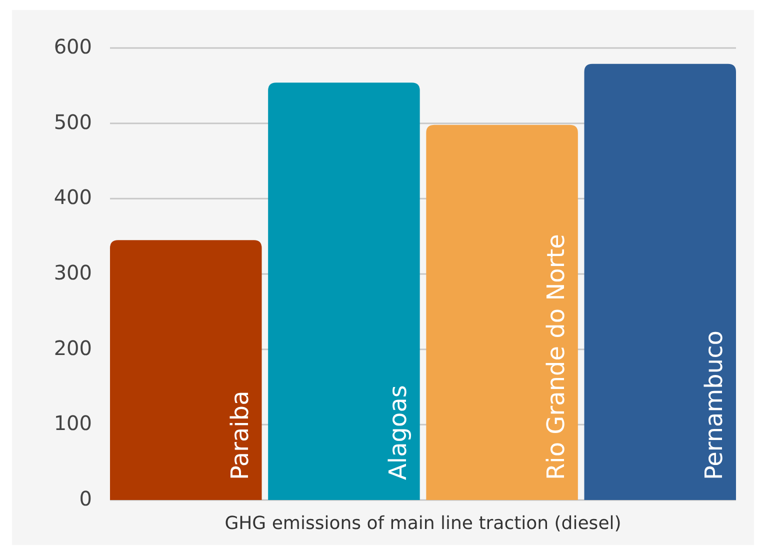 This screenshot has height=551, width=766. I want to click on y-tick-label: 200, so click(73, 348).